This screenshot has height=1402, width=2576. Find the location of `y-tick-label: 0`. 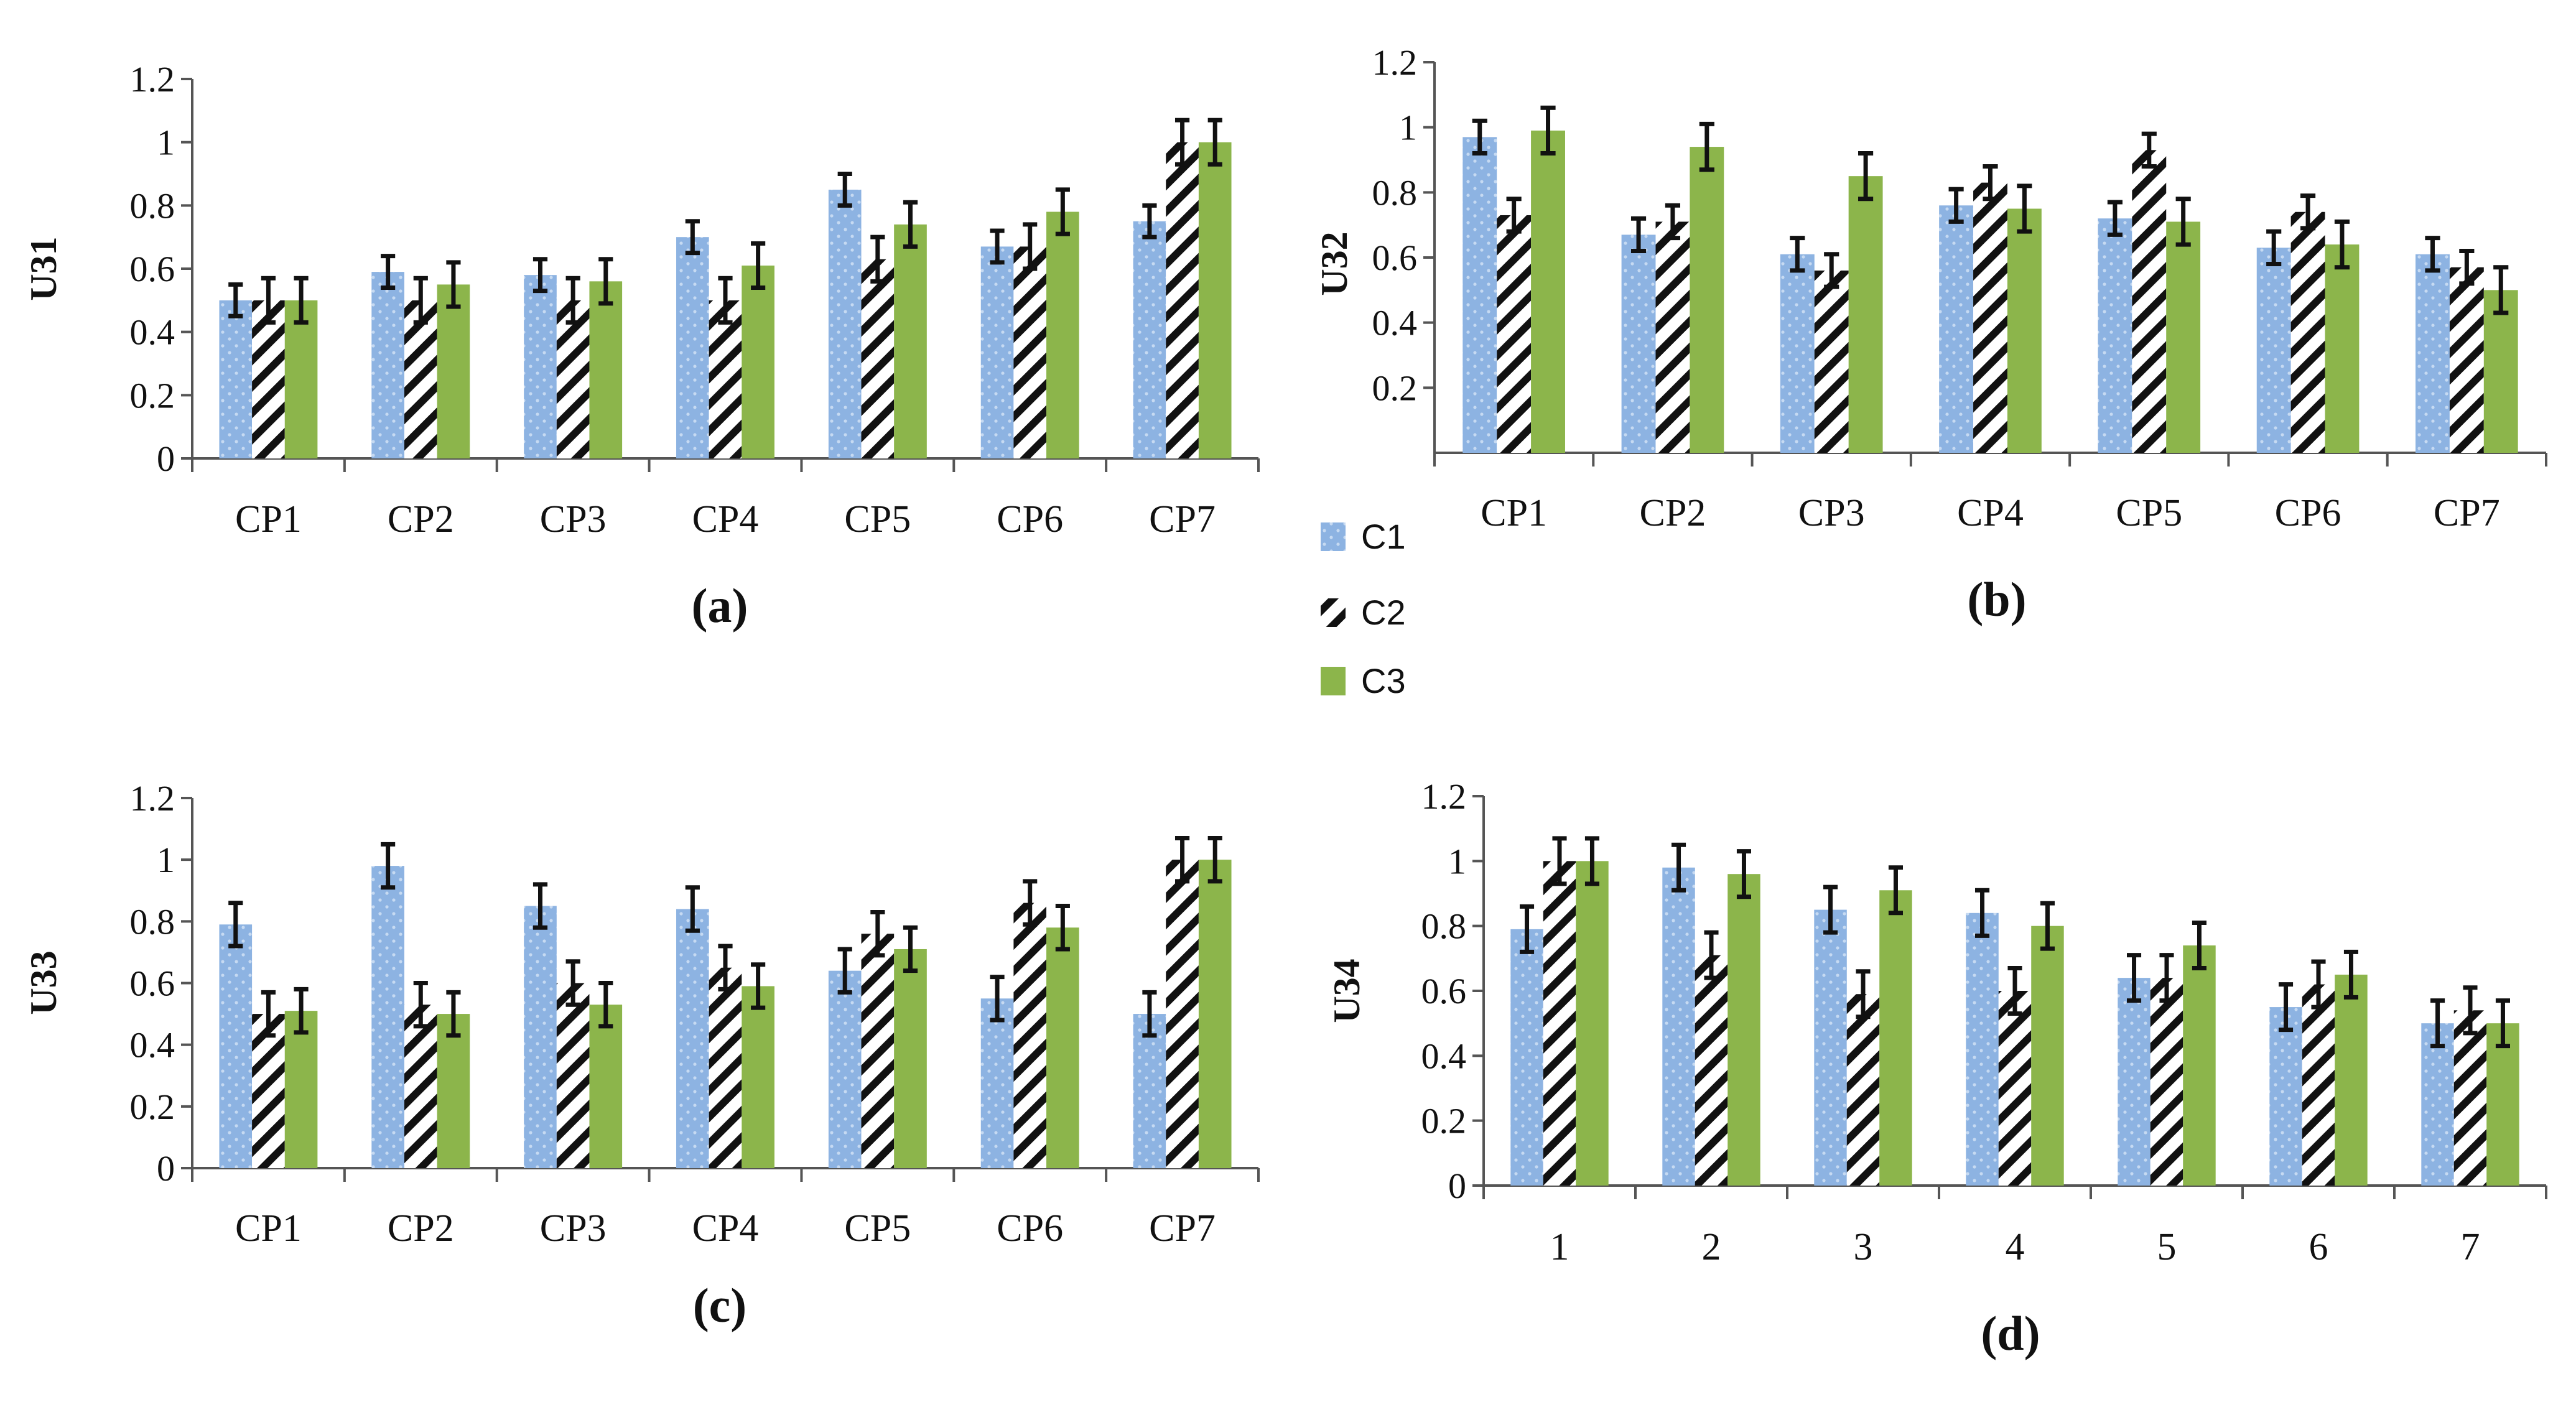

y-tick-label: 0 is located at coordinates (166, 459).